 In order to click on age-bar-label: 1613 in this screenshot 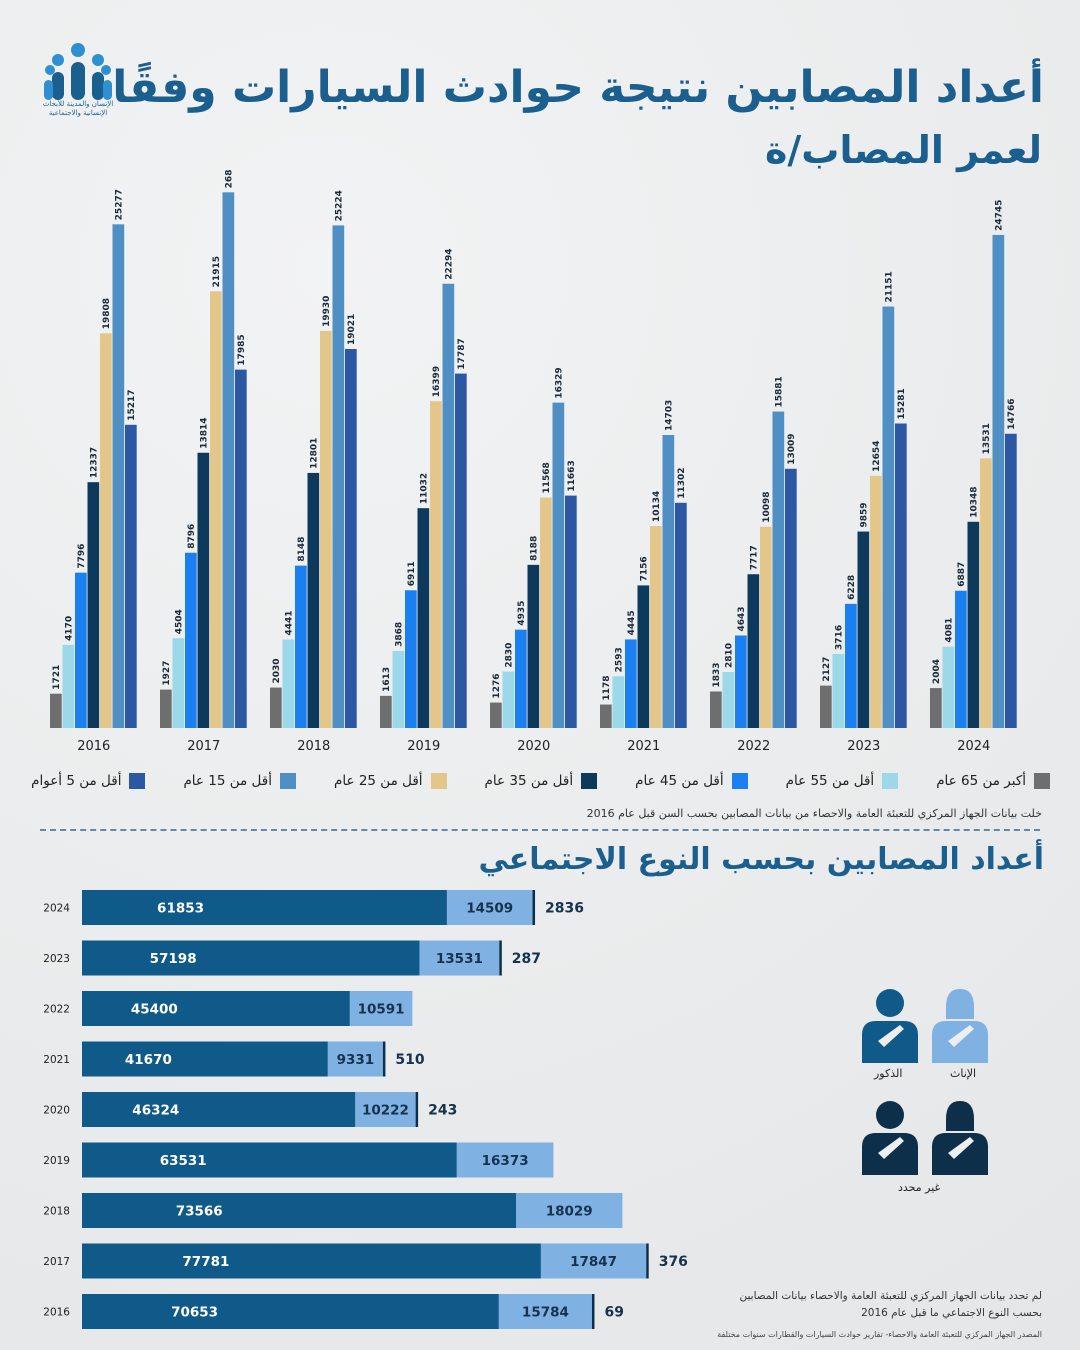, I will do `click(387, 679)`.